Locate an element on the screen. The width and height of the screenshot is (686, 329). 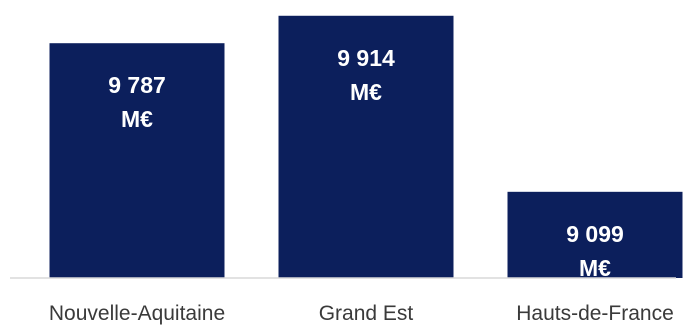
data-label-nouvelle-aquitaine-line-1: 9 787 is located at coordinates (137, 85).